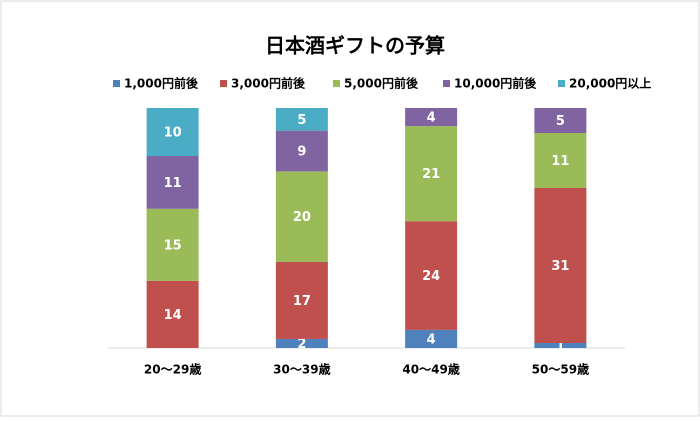 Image resolution: width=700 pixels, height=421 pixels. I want to click on data-label: 1, so click(560, 346).